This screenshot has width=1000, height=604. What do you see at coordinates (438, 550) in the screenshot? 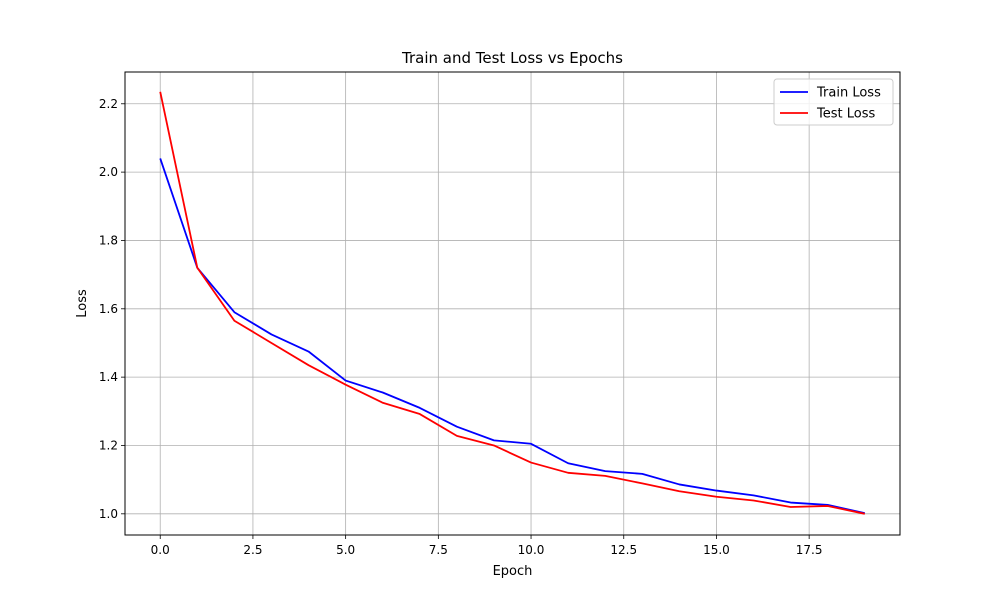
I see `x-tick-label: 7.5` at bounding box center [438, 550].